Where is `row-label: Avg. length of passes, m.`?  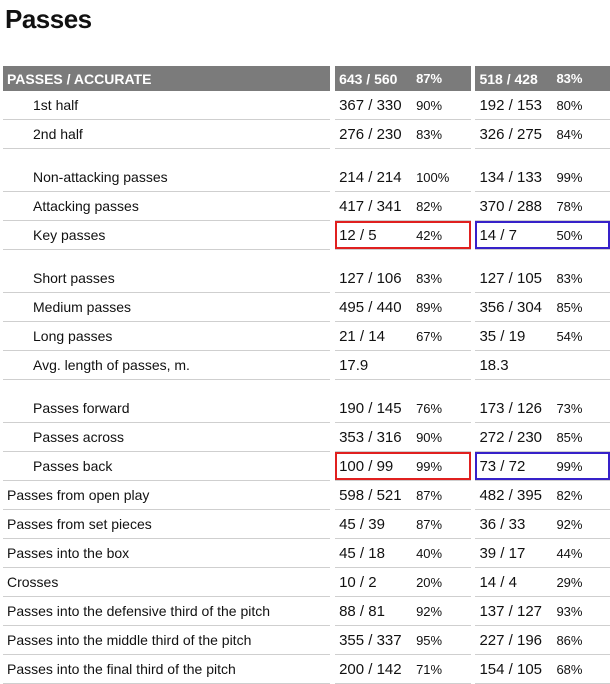
row-label: Avg. length of passes, m. is located at coordinates (167, 365).